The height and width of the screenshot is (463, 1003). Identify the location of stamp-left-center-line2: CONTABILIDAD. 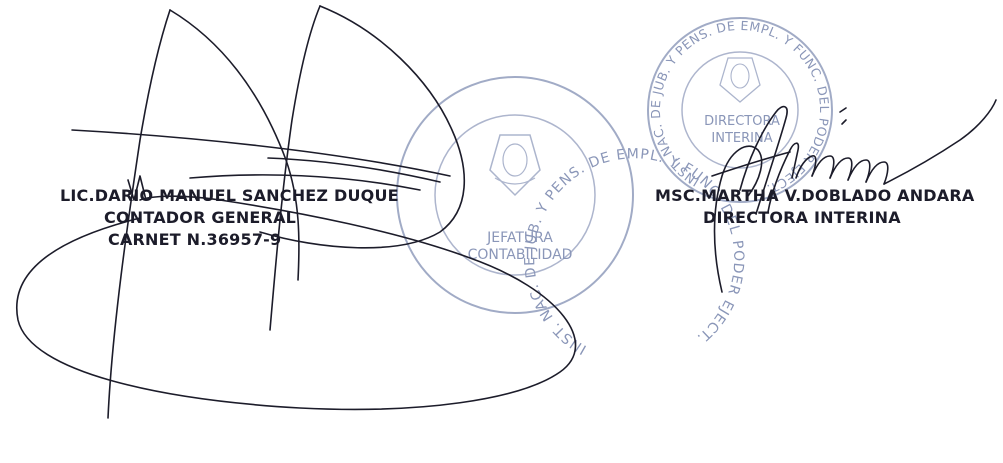
(520, 255).